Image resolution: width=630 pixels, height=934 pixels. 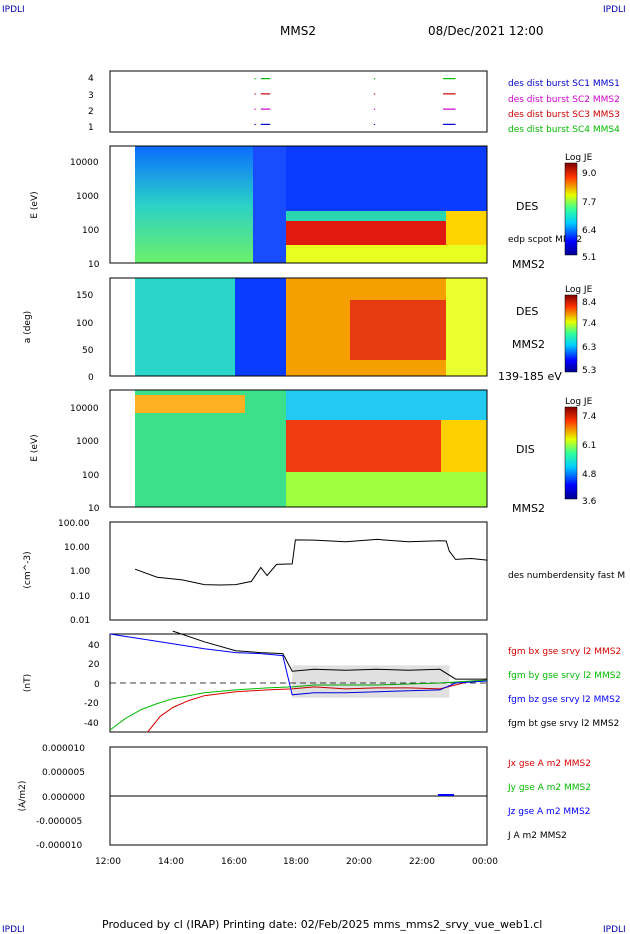 I want to click on current-tick-pos10: 0.000010, so click(x=63, y=749).